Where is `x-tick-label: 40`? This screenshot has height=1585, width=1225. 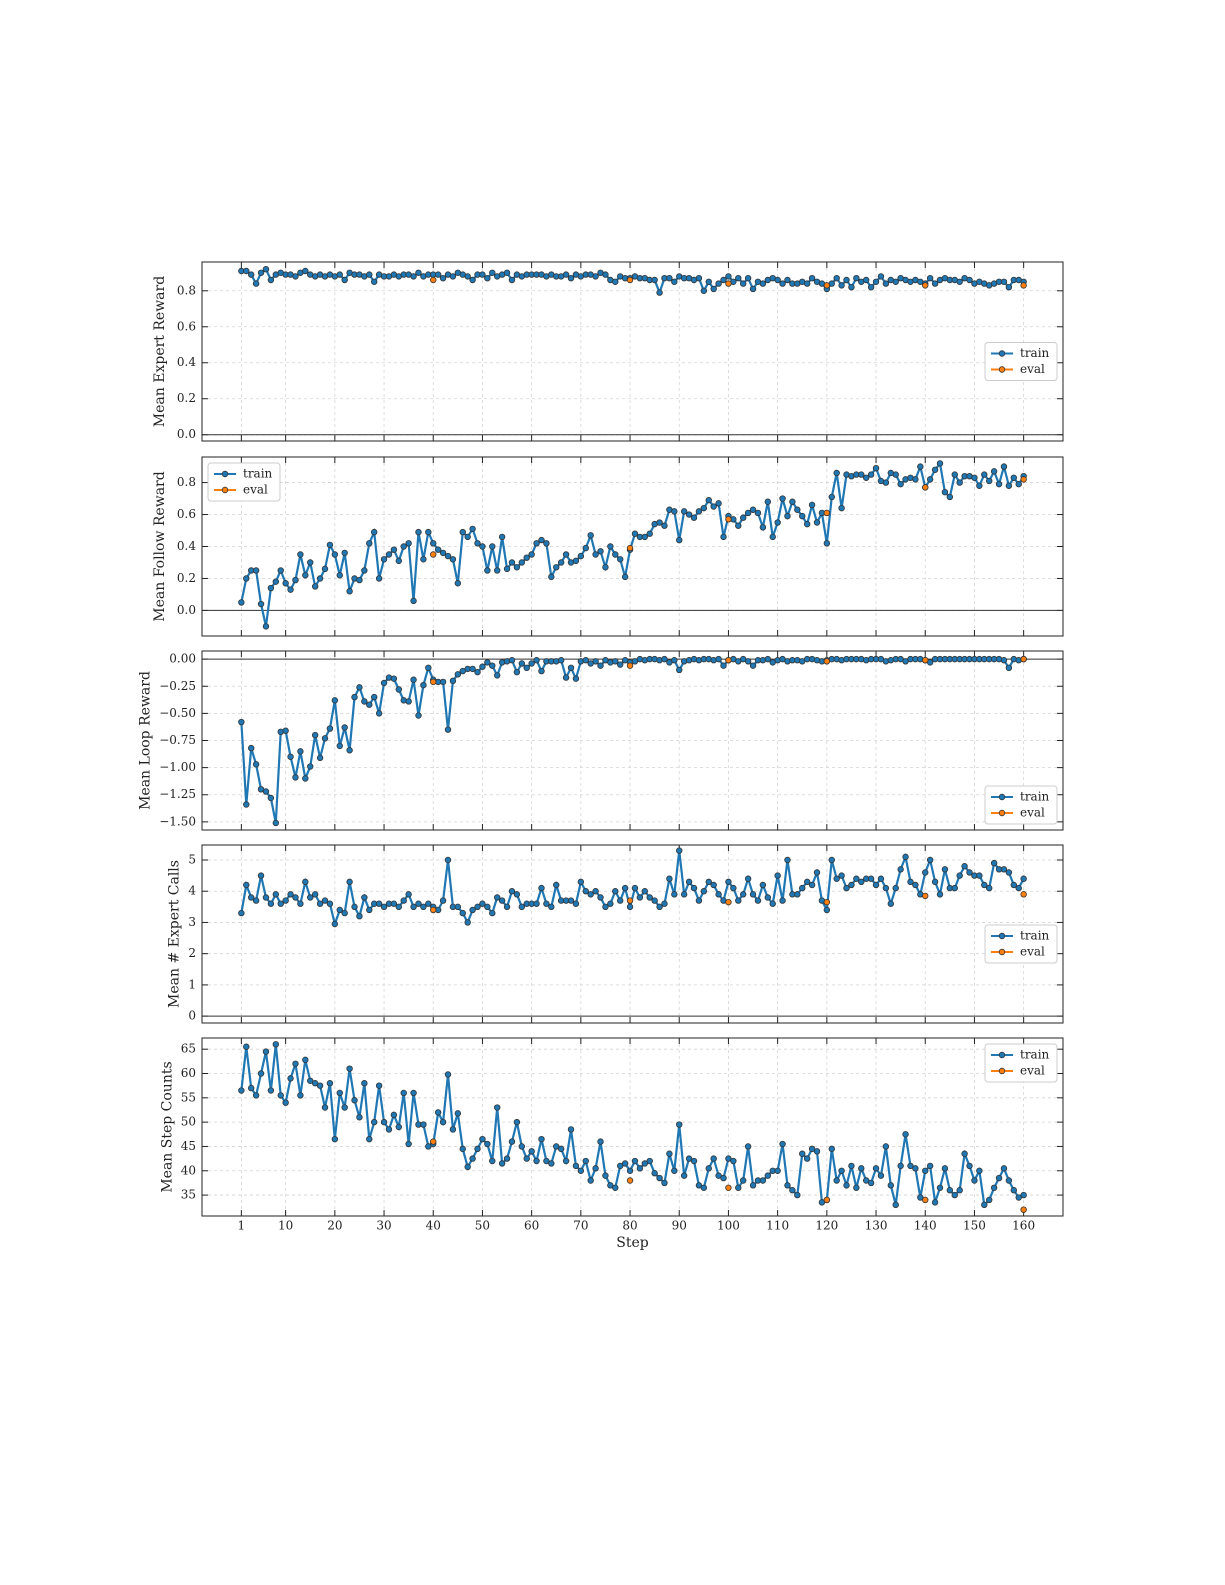 x-tick-label: 40 is located at coordinates (433, 1226).